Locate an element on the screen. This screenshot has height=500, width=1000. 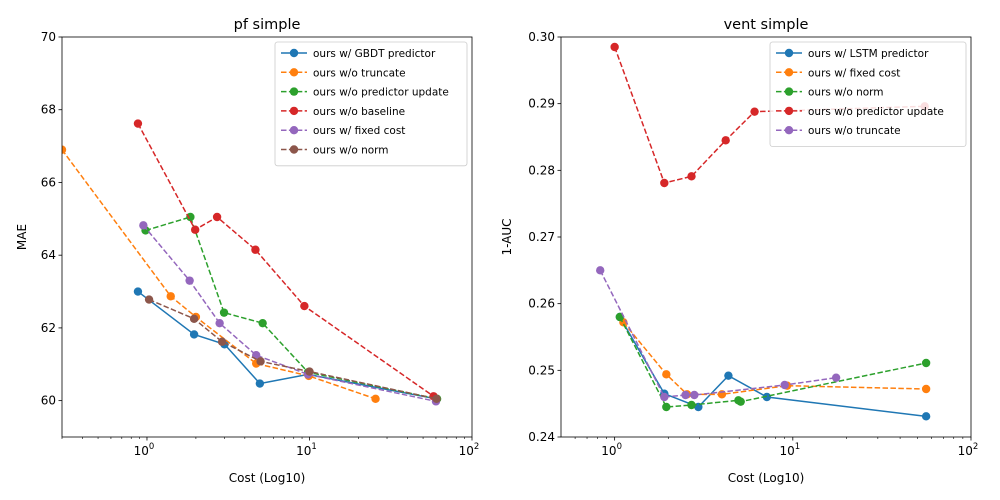
x-tick-label: 10⁰ is located at coordinates (611, 450).